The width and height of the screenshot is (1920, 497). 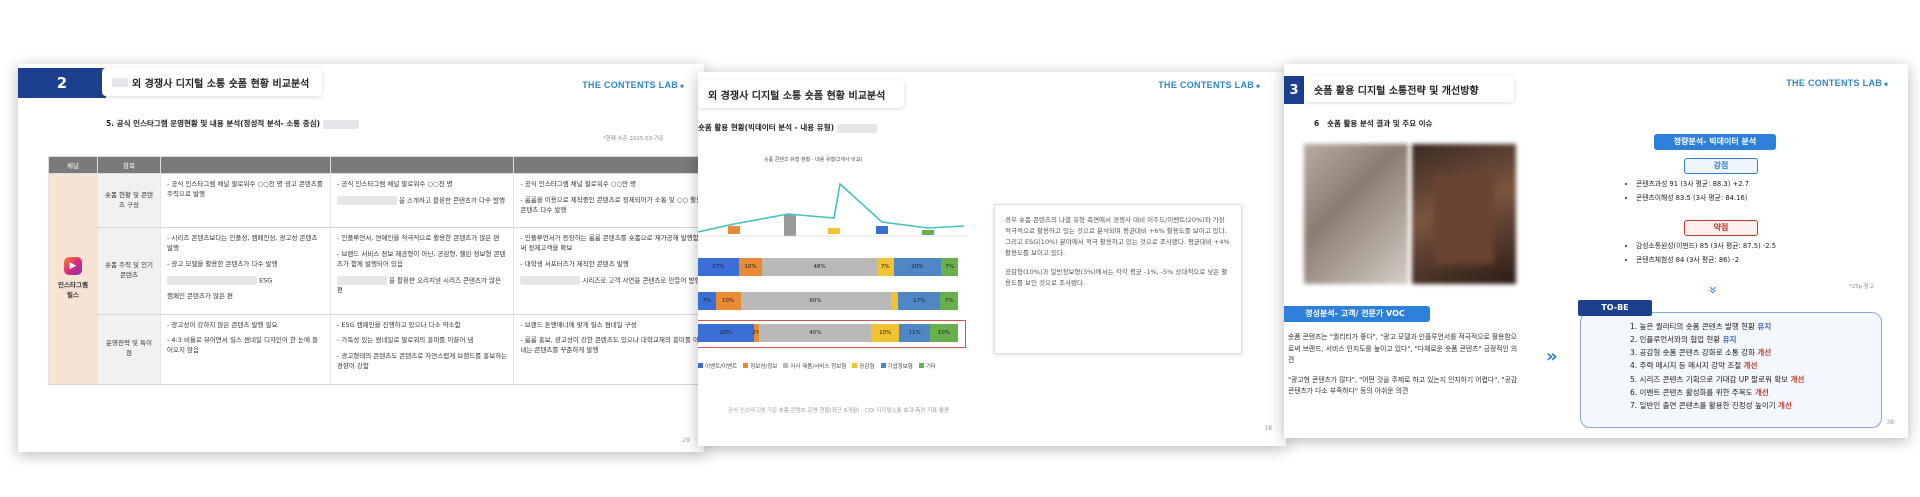 I want to click on legend-item: 정보성/정보, so click(x=760, y=366).